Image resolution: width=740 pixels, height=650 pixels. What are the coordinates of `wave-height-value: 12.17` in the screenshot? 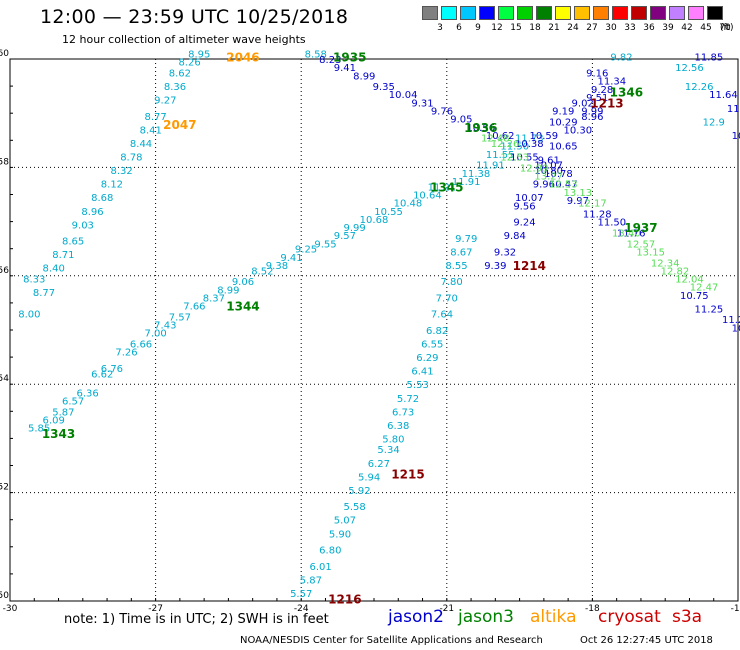 It's located at (592, 204).